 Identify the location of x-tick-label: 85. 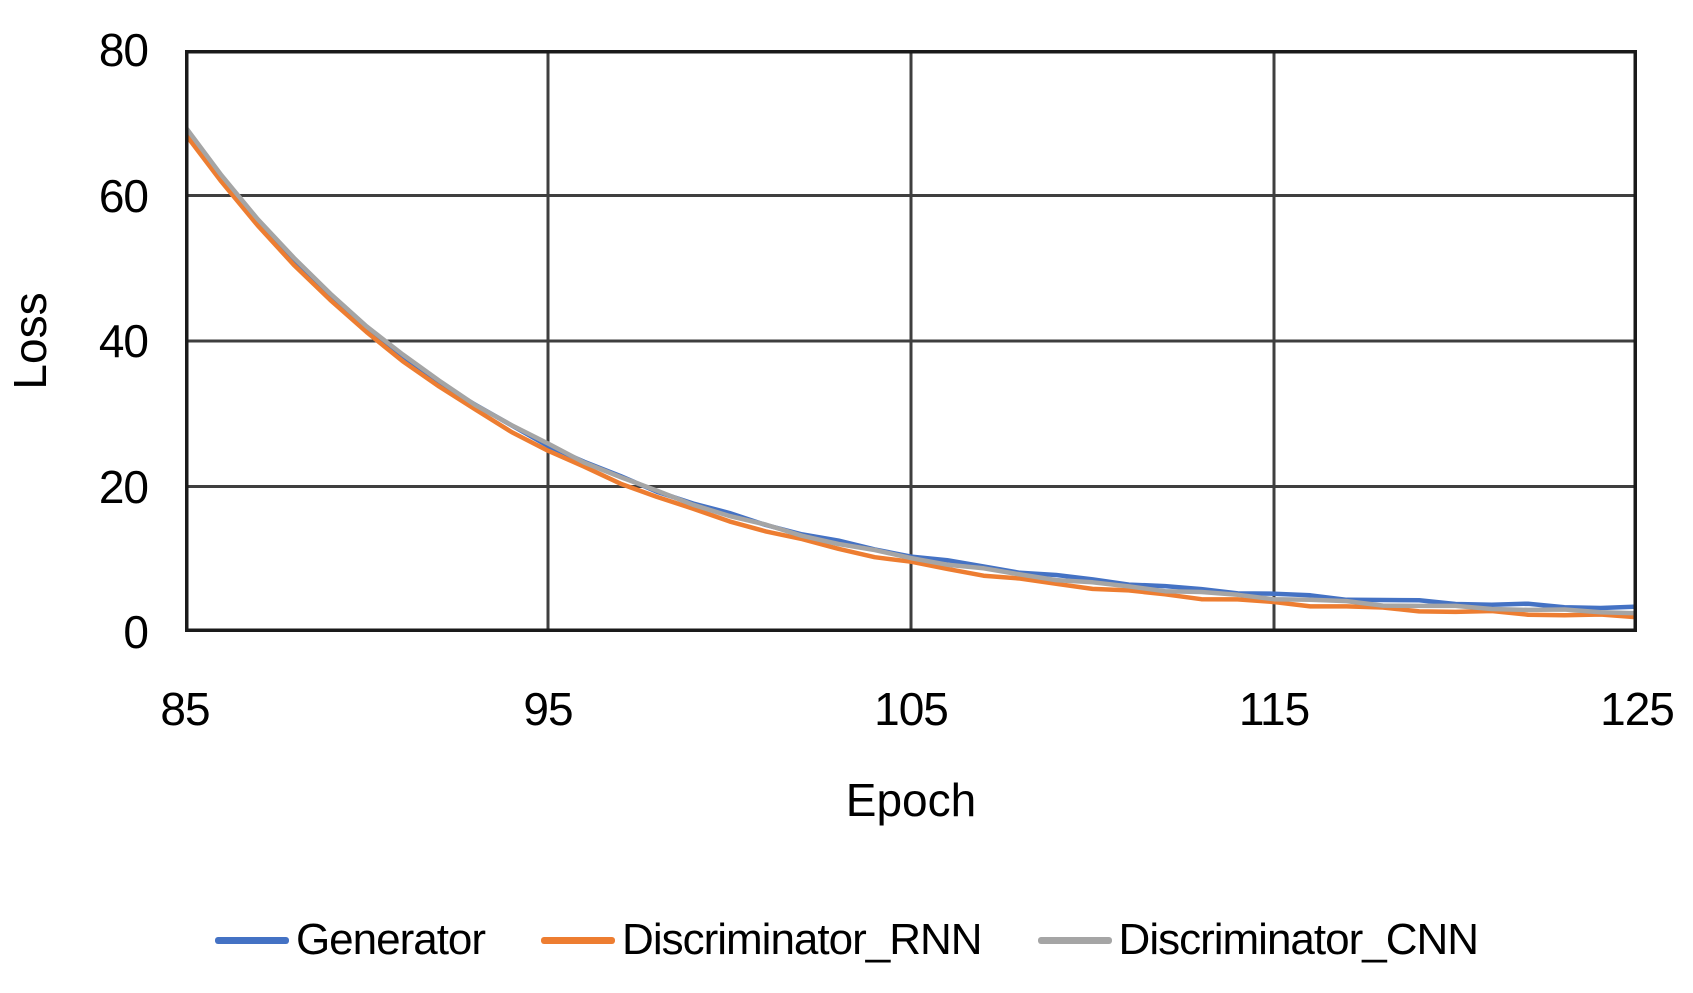
(185, 709).